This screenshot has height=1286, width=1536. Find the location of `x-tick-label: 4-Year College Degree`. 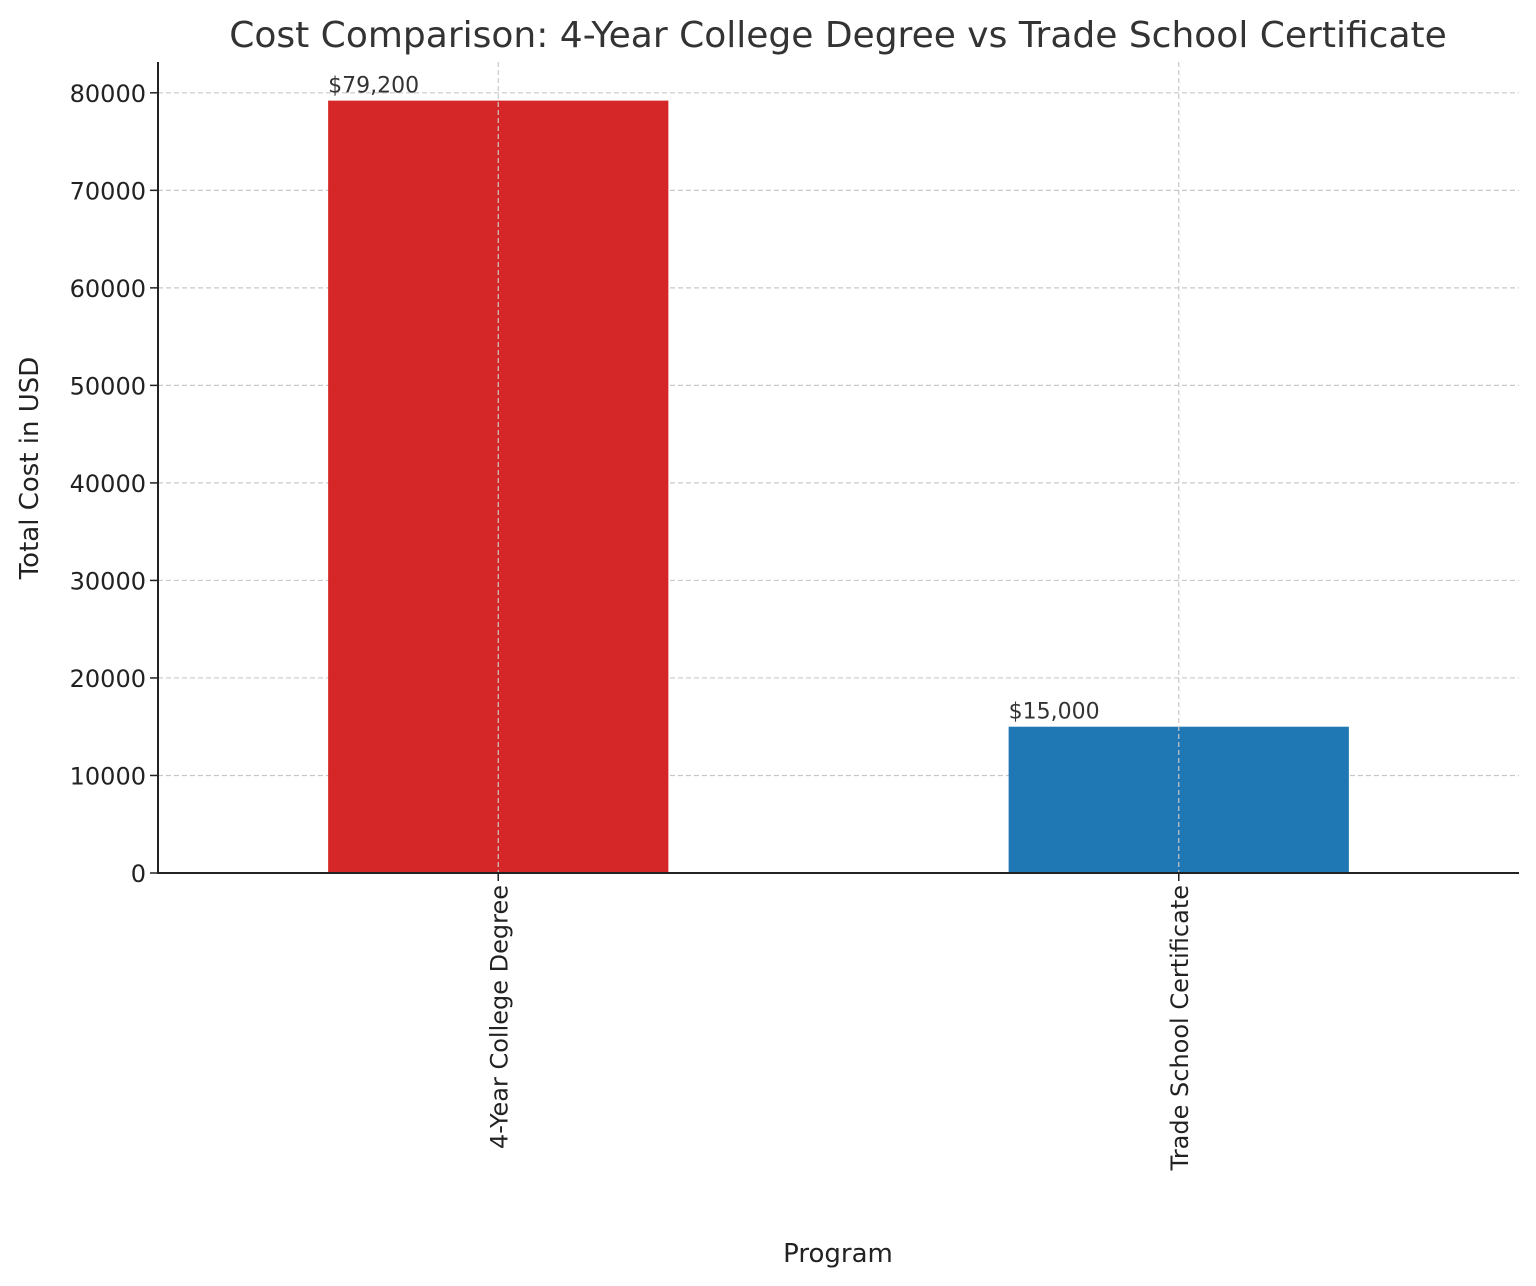

x-tick-label: 4-Year College Degree is located at coordinates (499, 1017).